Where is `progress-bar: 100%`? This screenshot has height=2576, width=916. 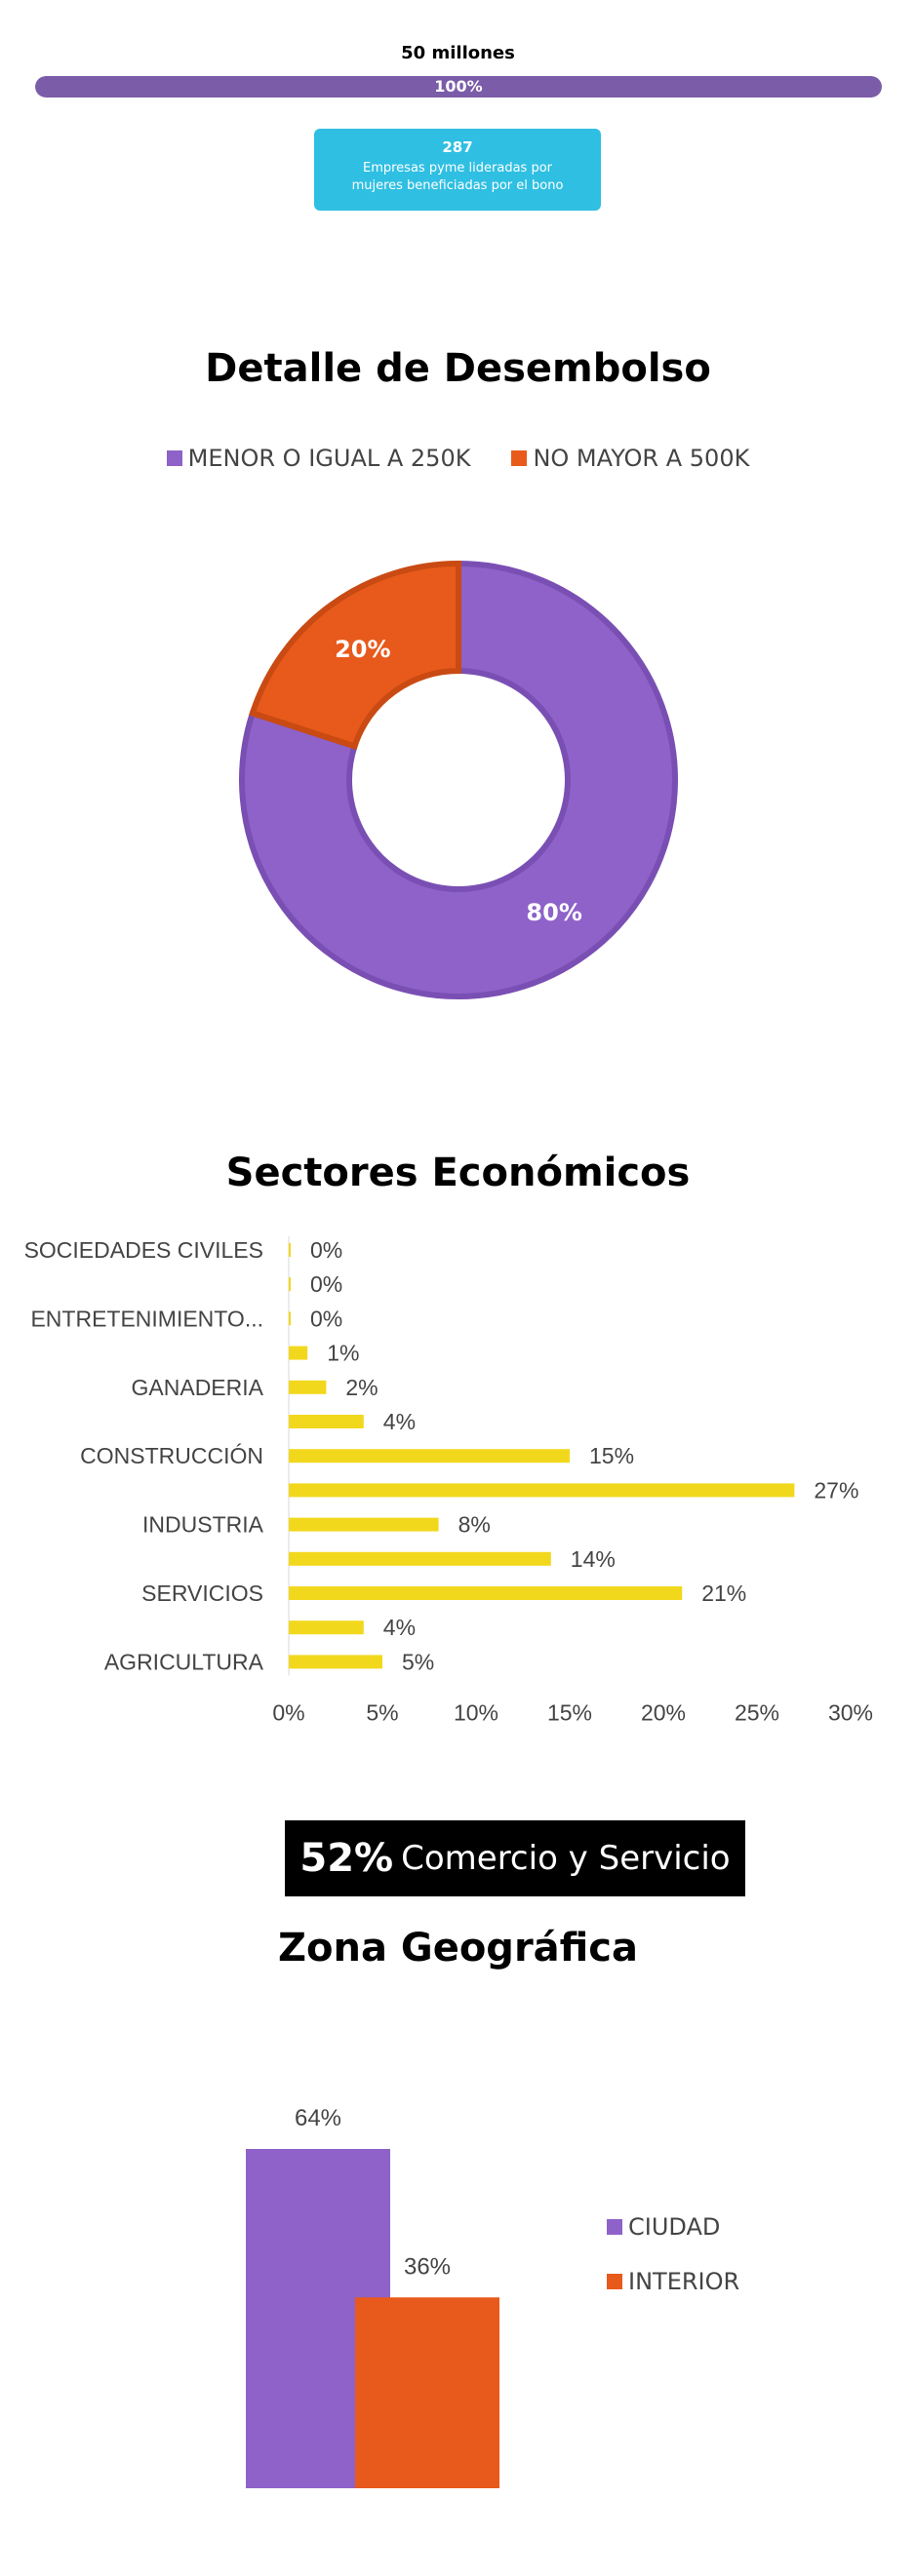
progress-bar: 100% is located at coordinates (459, 87).